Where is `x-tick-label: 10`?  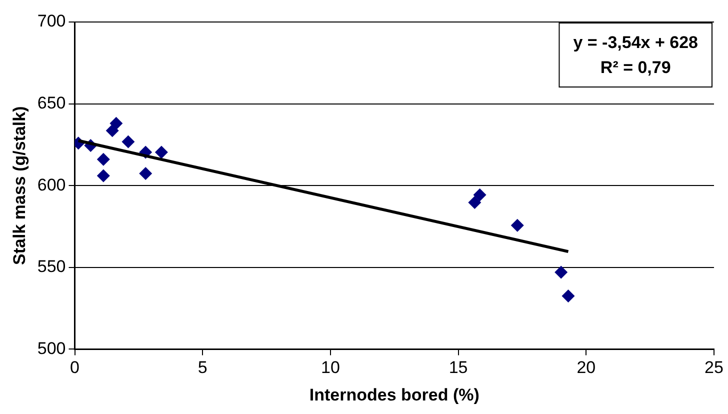
x-tick-label: 10 is located at coordinates (330, 368).